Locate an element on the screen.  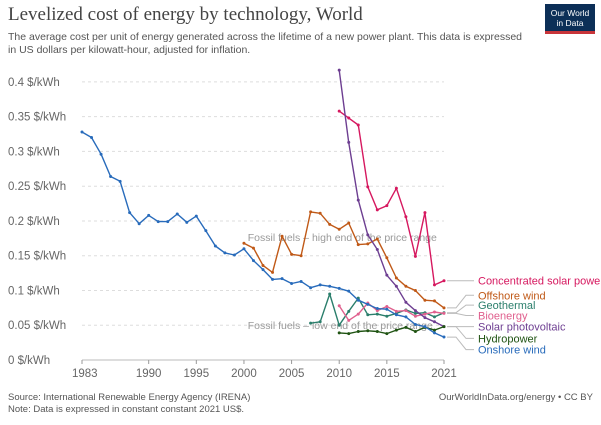
x-tick-label-3: 2000 is located at coordinates (244, 374).